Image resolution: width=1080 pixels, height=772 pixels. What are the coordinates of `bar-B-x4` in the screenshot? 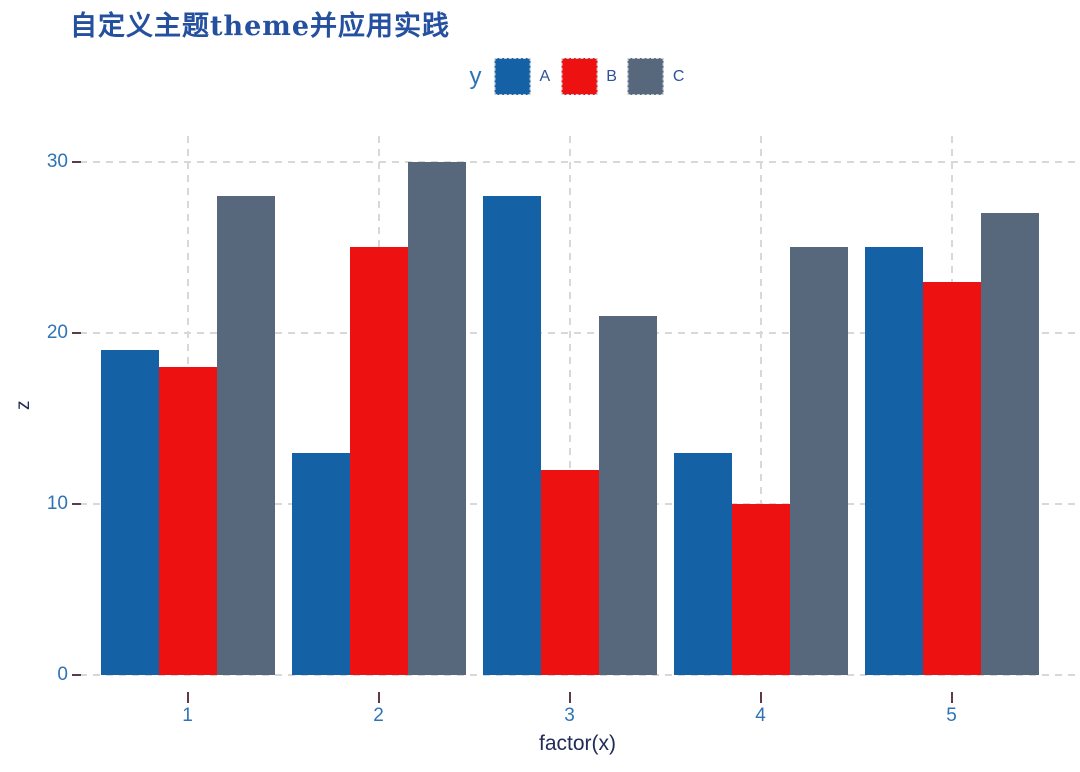 It's located at (760, 589).